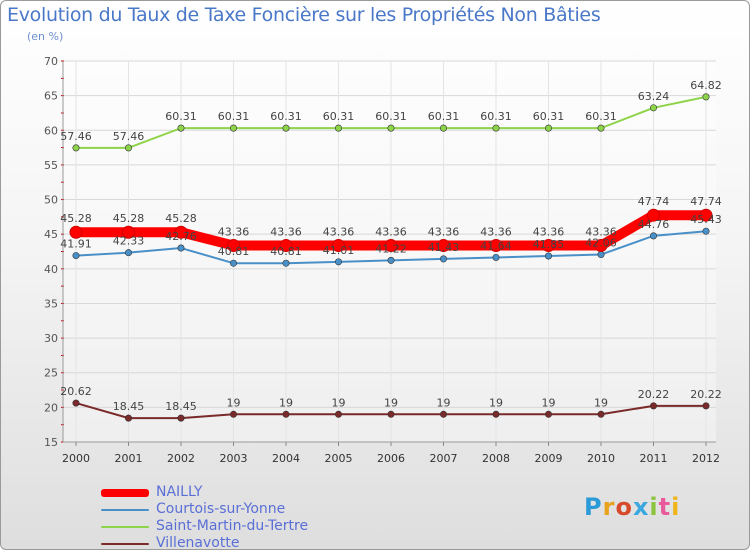  What do you see at coordinates (496, 458) in the screenshot?
I see `x-tick-label: 2008` at bounding box center [496, 458].